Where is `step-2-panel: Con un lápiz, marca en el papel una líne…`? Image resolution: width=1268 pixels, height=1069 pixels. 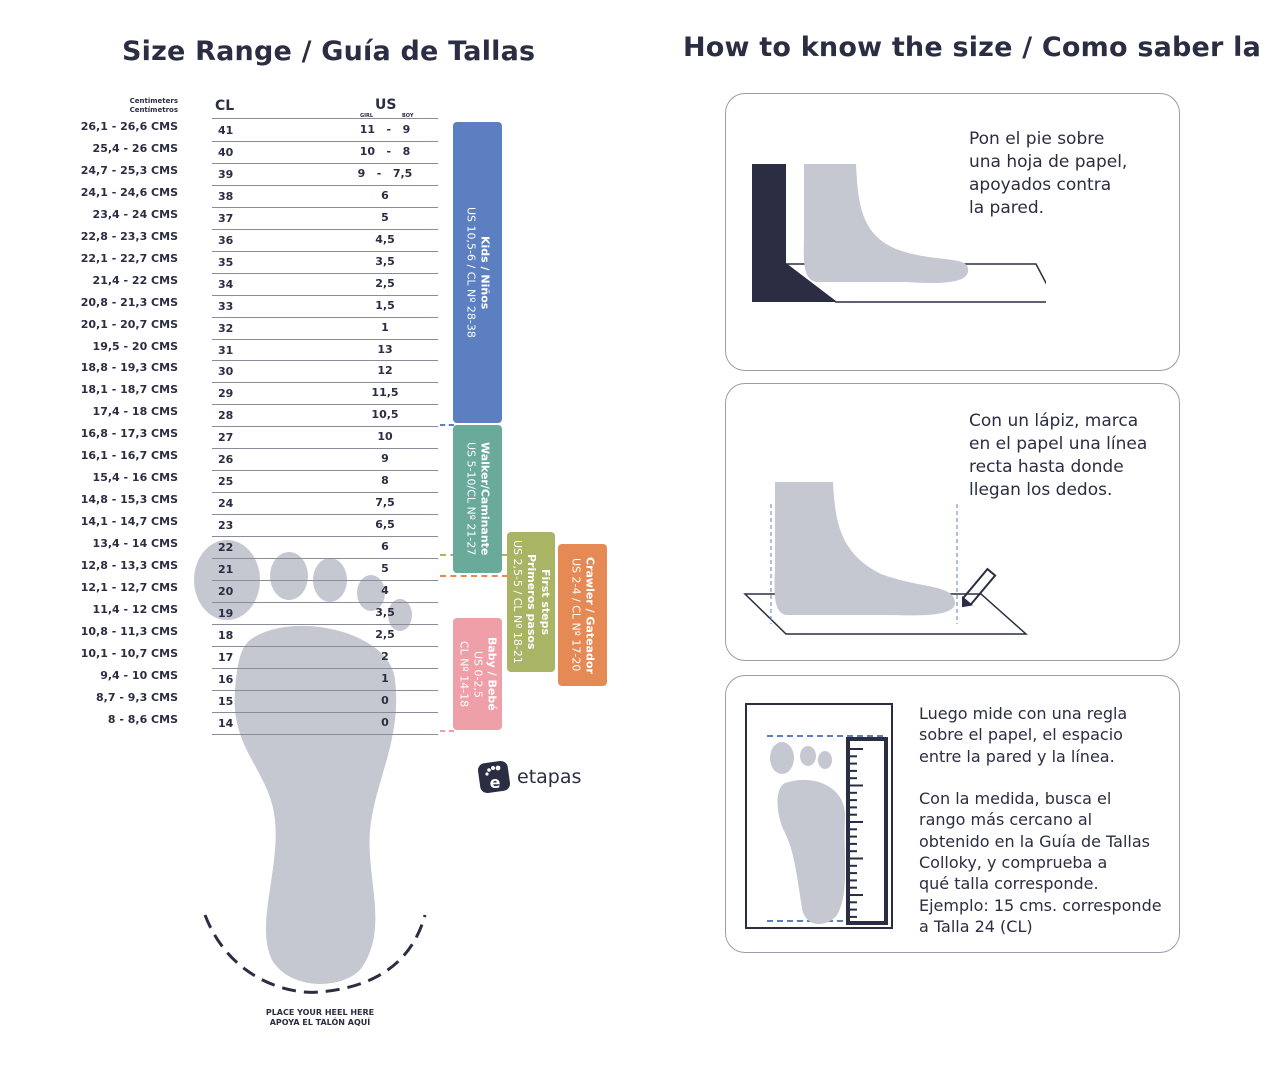
step-2-panel: Con un lápiz, marca en el papel una líne… is located at coordinates (952, 522).